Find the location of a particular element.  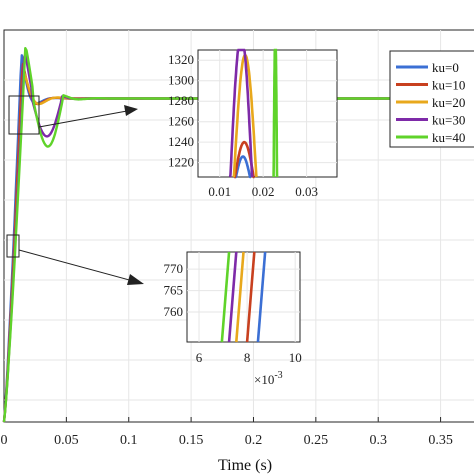

inset-peak: 0.01 0.02 0.03 1220 1240 1260 1280 1300 1320 is located at coordinates (253, 123).